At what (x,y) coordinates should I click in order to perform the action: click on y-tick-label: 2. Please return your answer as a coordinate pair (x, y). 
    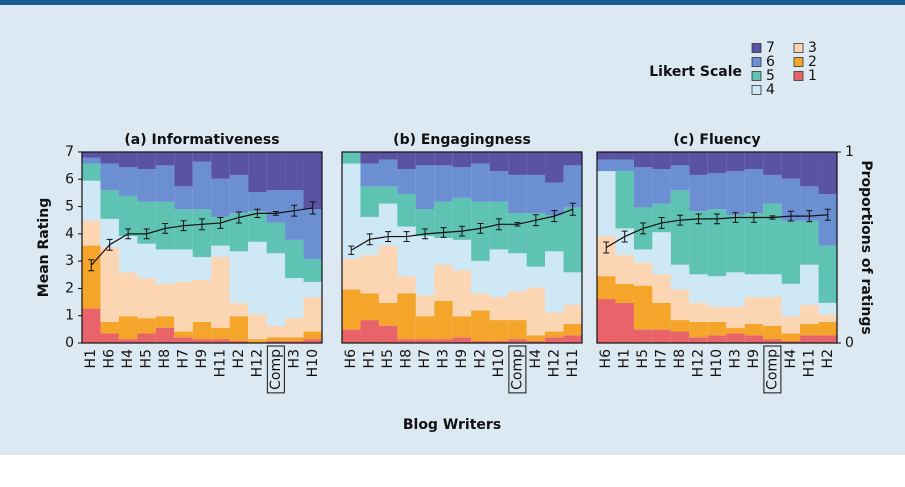
    Looking at the image, I should click on (69, 288).